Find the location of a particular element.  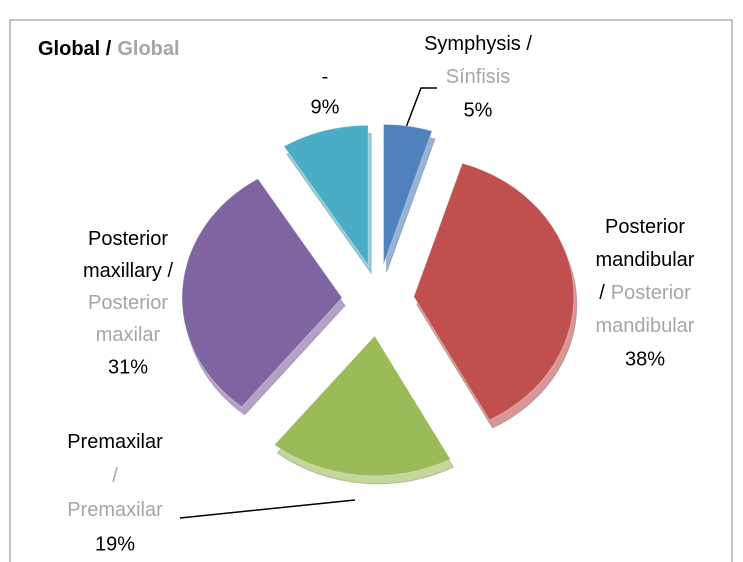

slice-label: Sínfisis is located at coordinates (478, 77).